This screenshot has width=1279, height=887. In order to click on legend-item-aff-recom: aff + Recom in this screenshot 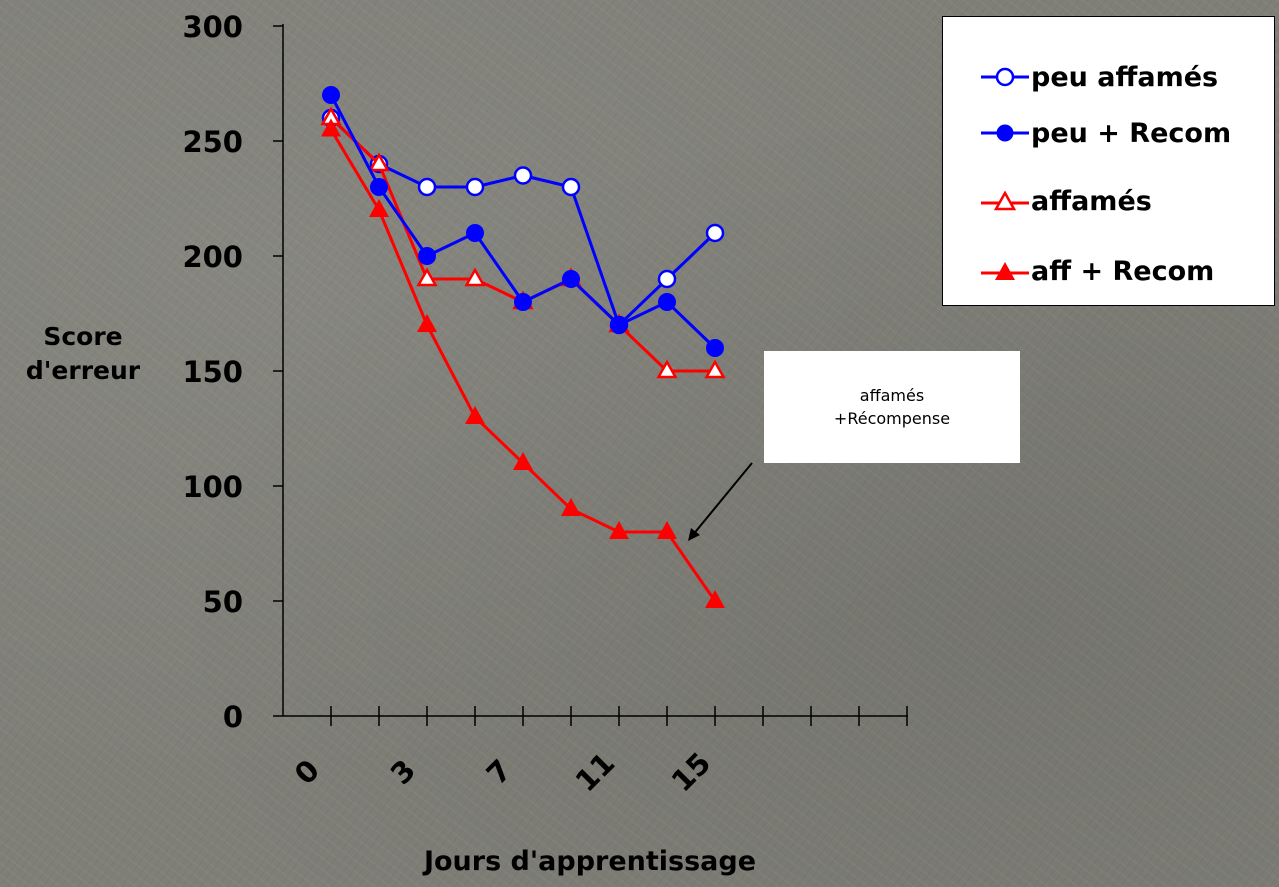, I will do `click(1097, 271)`.